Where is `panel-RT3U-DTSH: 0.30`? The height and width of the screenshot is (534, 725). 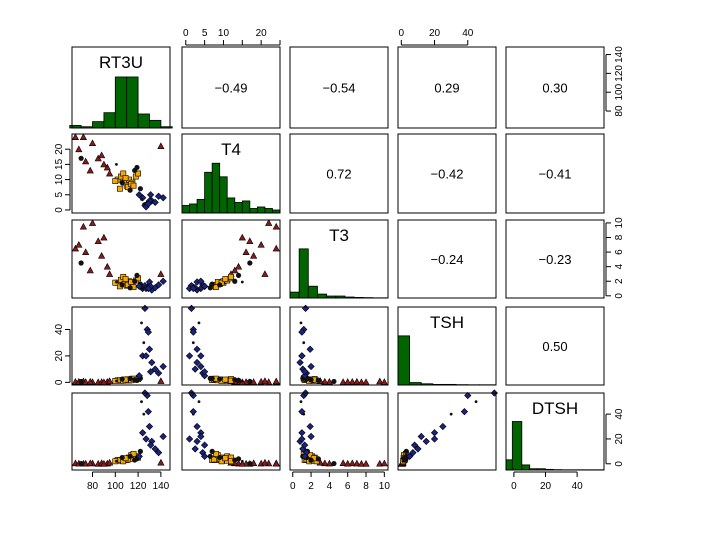 panel-RT3U-DTSH: 0.30 is located at coordinates (555, 87).